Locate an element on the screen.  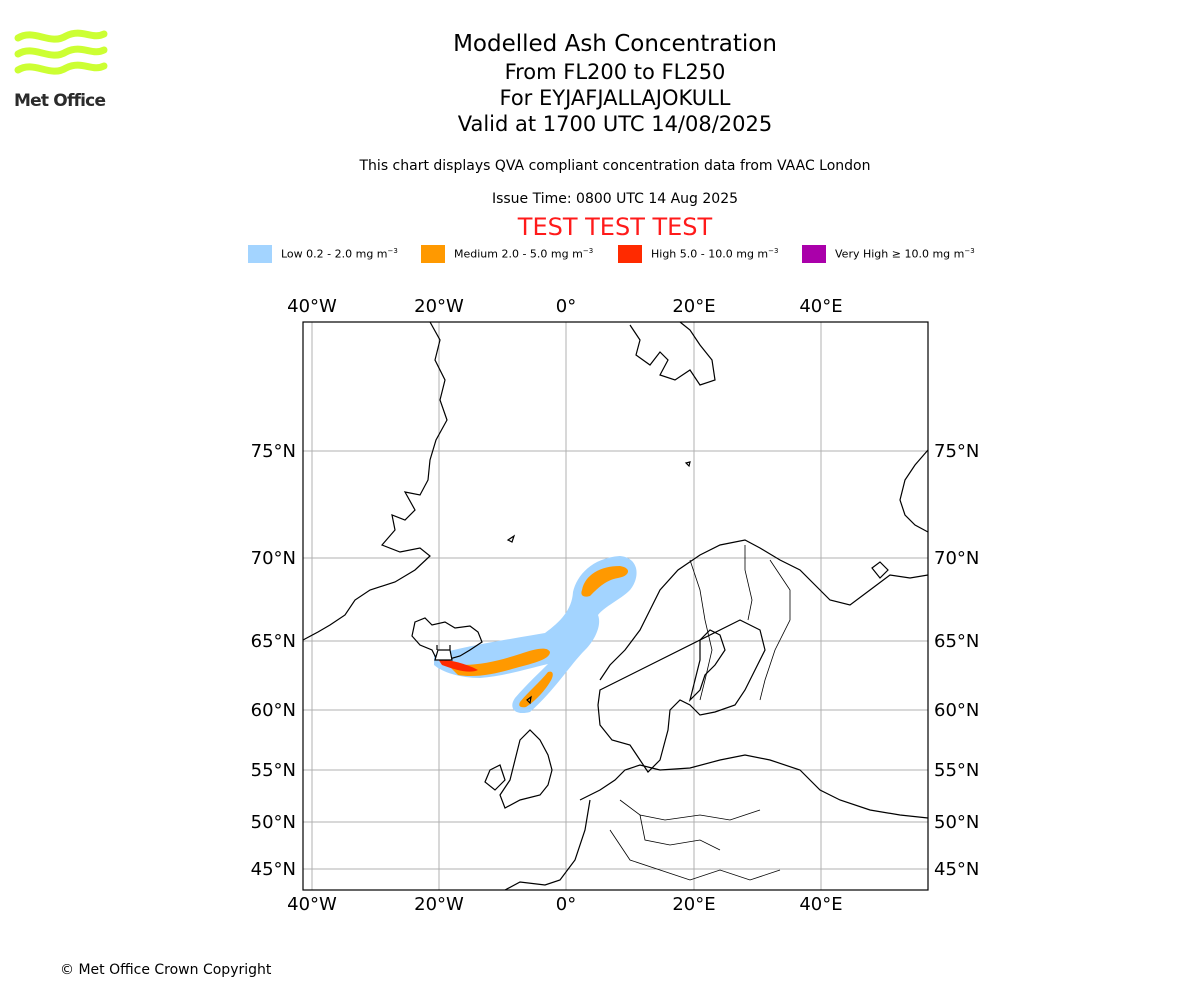
coast-novaya-zemlya is located at coordinates (913, 491).